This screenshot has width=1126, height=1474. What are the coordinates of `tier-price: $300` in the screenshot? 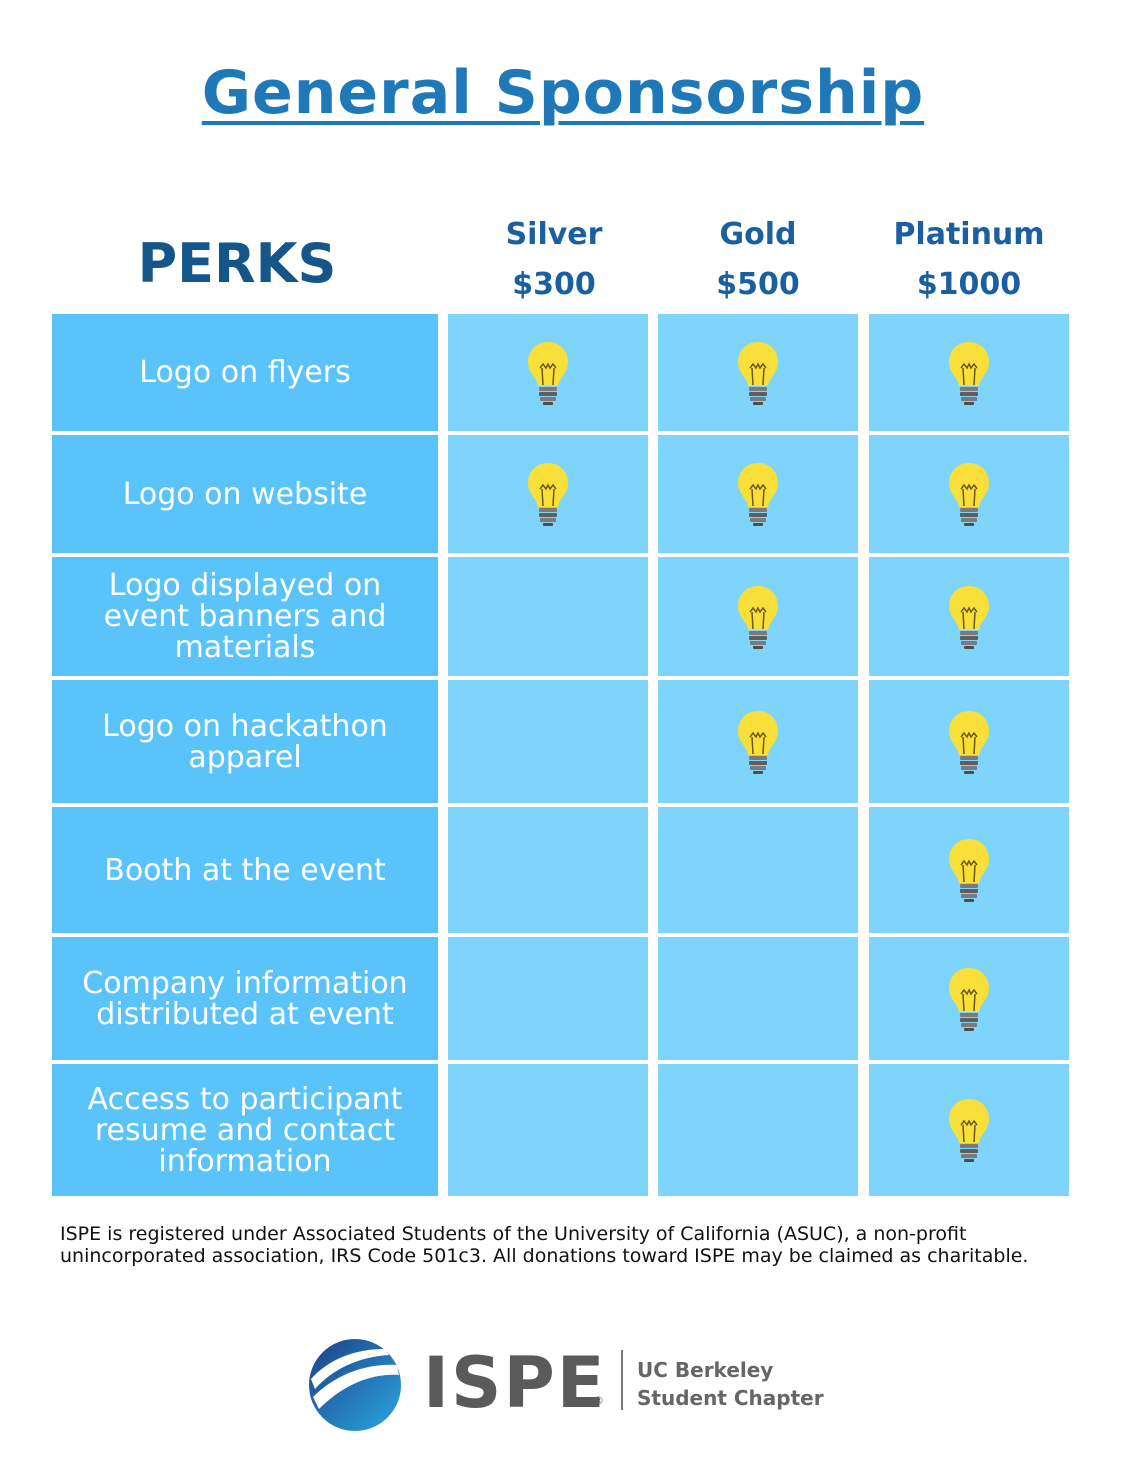 It's located at (554, 284).